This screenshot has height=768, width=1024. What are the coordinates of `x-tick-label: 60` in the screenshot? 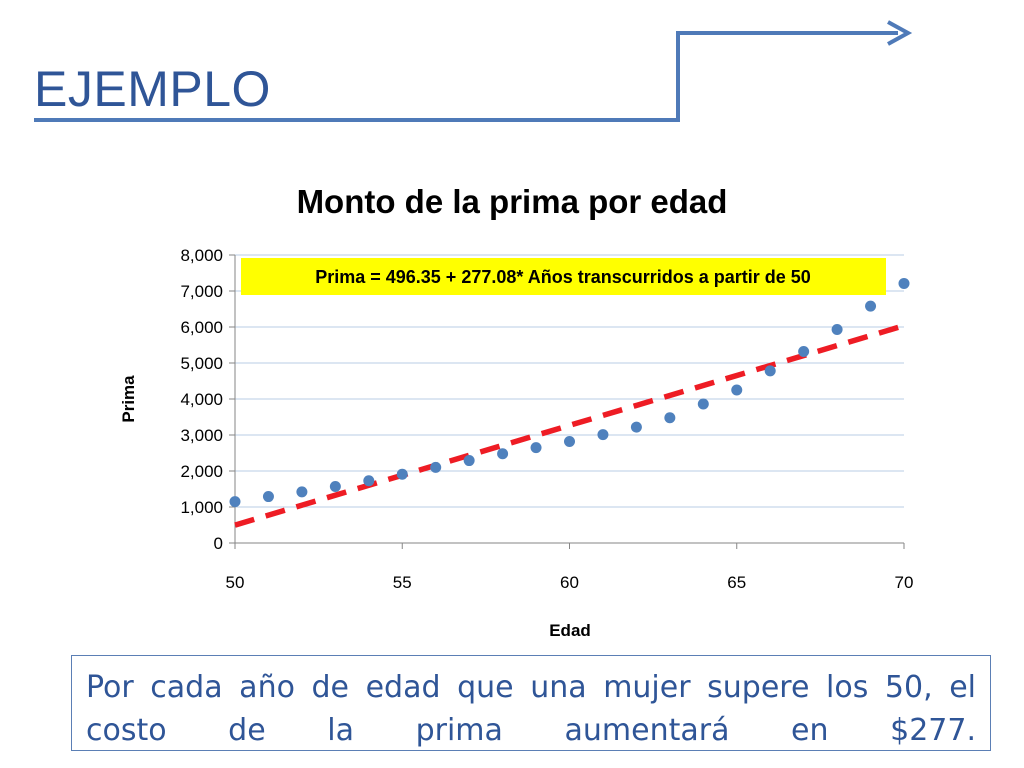 It's located at (569, 582).